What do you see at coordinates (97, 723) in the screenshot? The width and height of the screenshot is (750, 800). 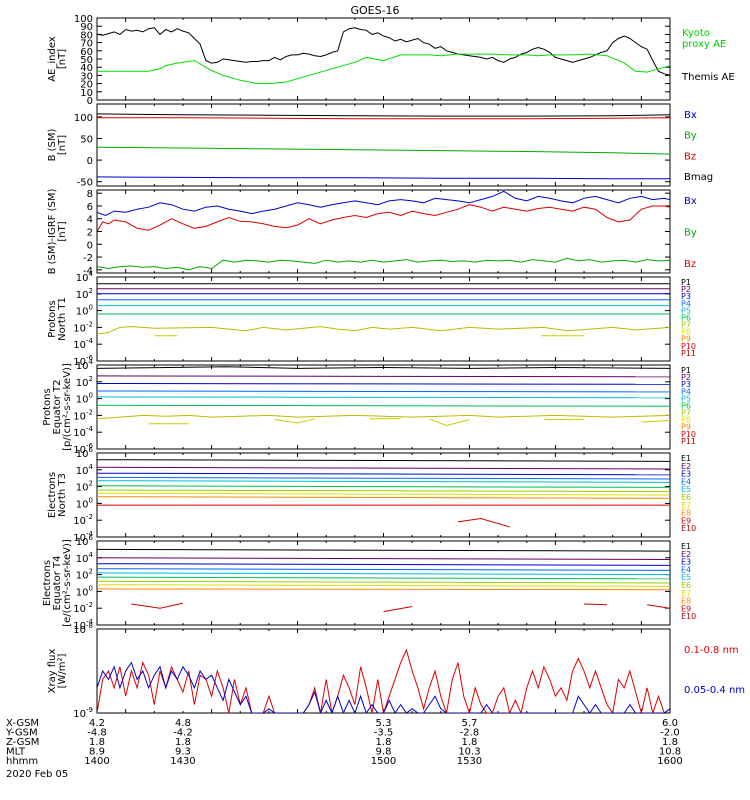 I see `x-row-value: 4.2` at bounding box center [97, 723].